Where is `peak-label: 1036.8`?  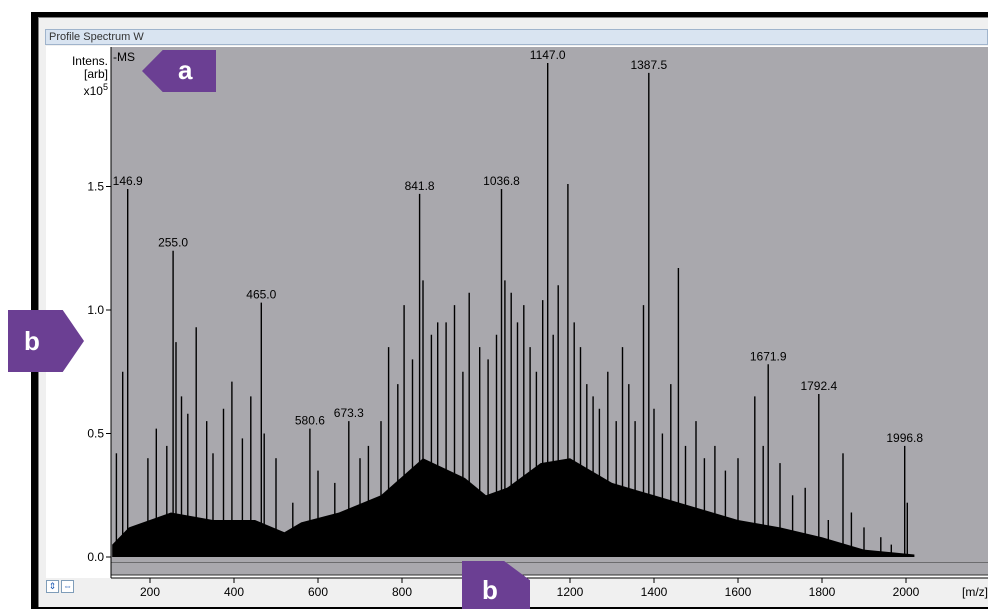
peak-label: 1036.8 is located at coordinates (501, 181).